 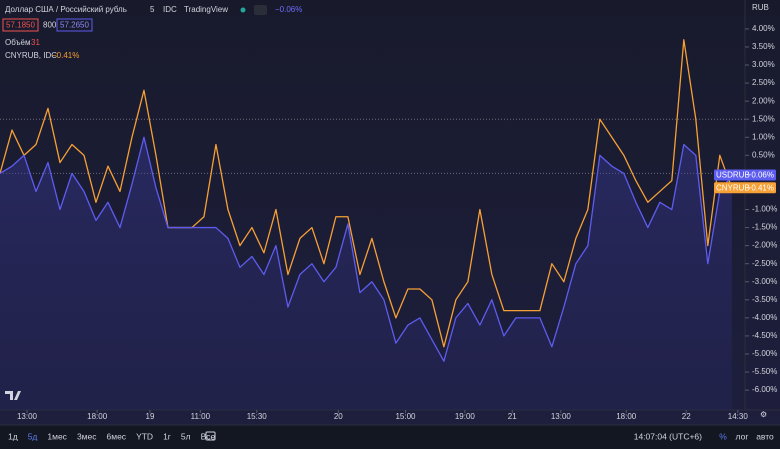 I want to click on y-tick-label: -4.50%, so click(x=764, y=335).